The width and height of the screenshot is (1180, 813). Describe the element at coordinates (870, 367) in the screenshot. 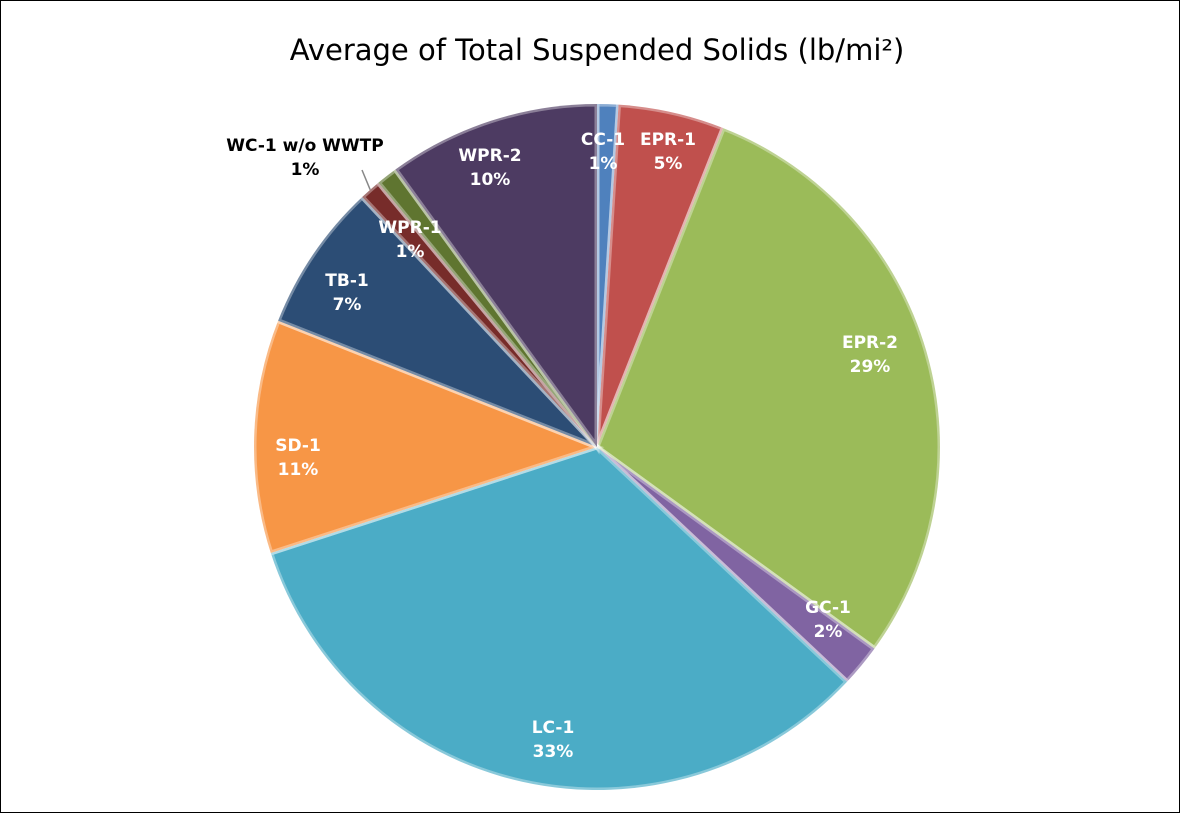

I see `slice-label-value: 29%` at that location.